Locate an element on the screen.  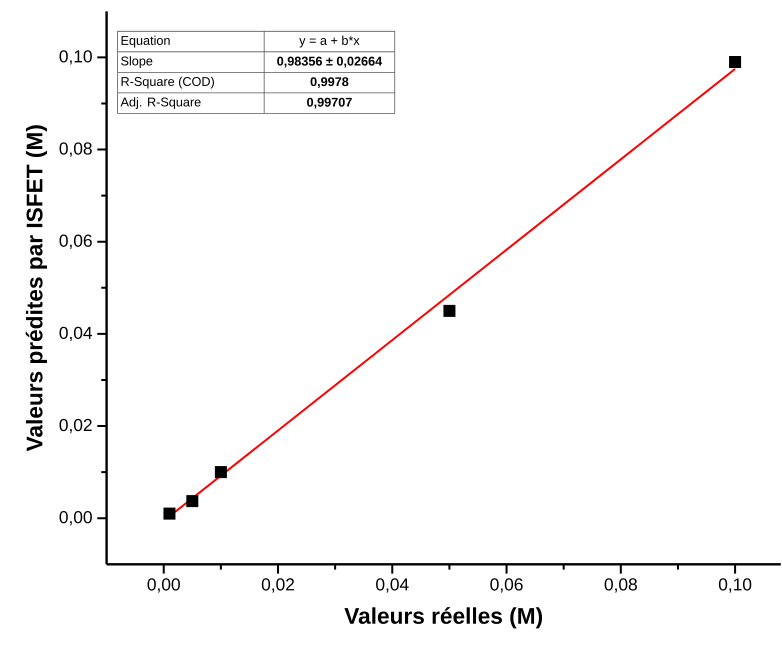
annotation: Slope is located at coordinates (136, 62).